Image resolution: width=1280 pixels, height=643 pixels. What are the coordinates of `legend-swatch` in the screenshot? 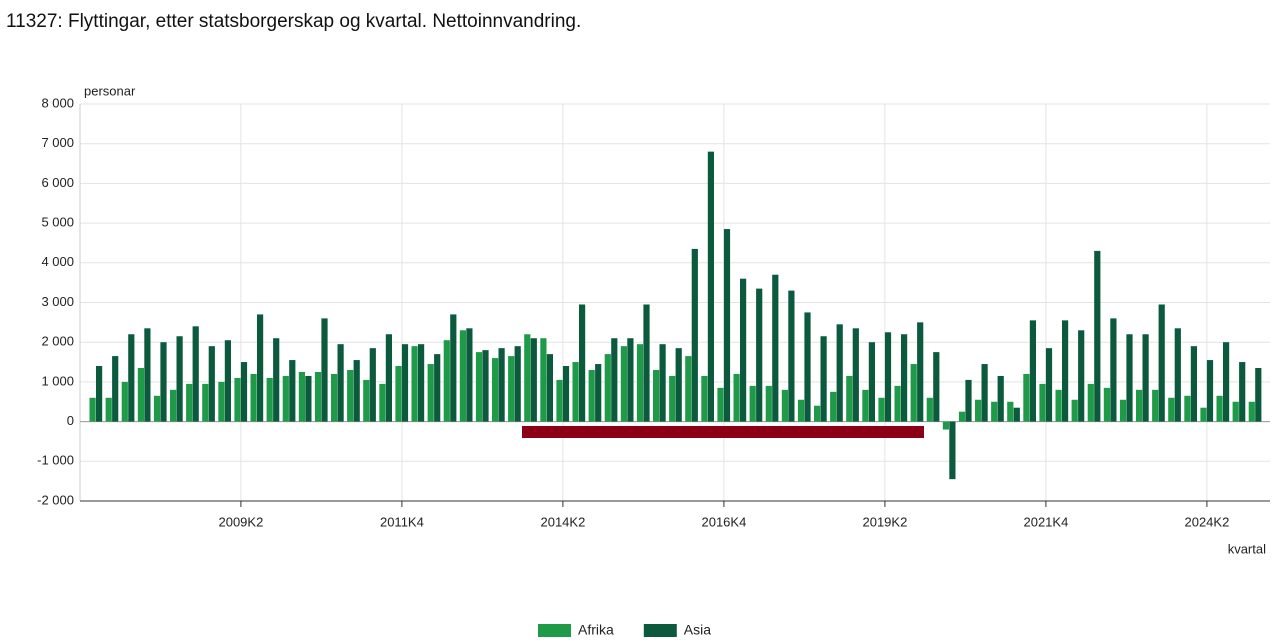 It's located at (554, 630).